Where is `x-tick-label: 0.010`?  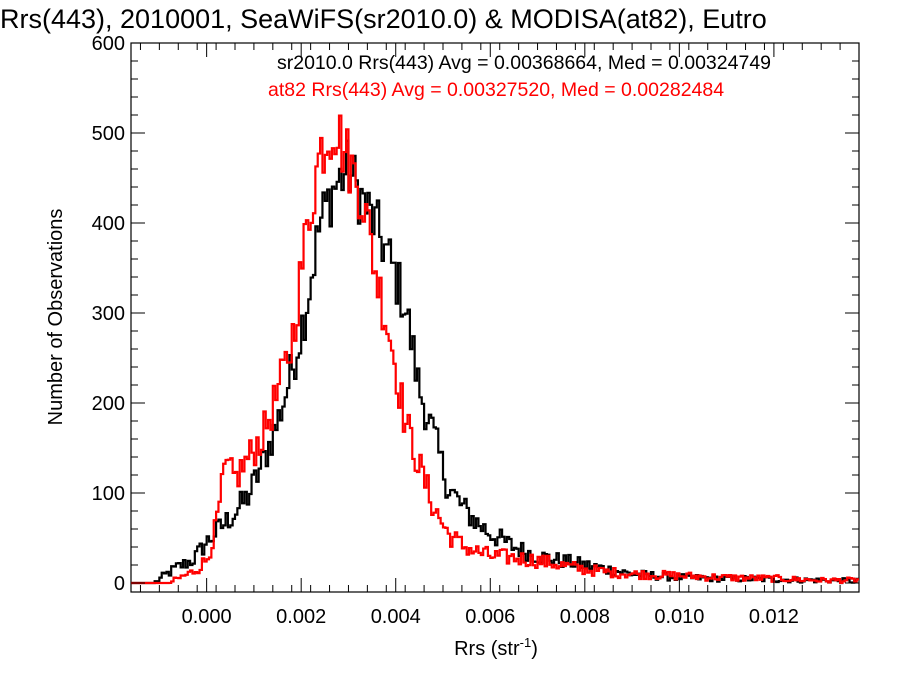 x-tick-label: 0.010 is located at coordinates (679, 617).